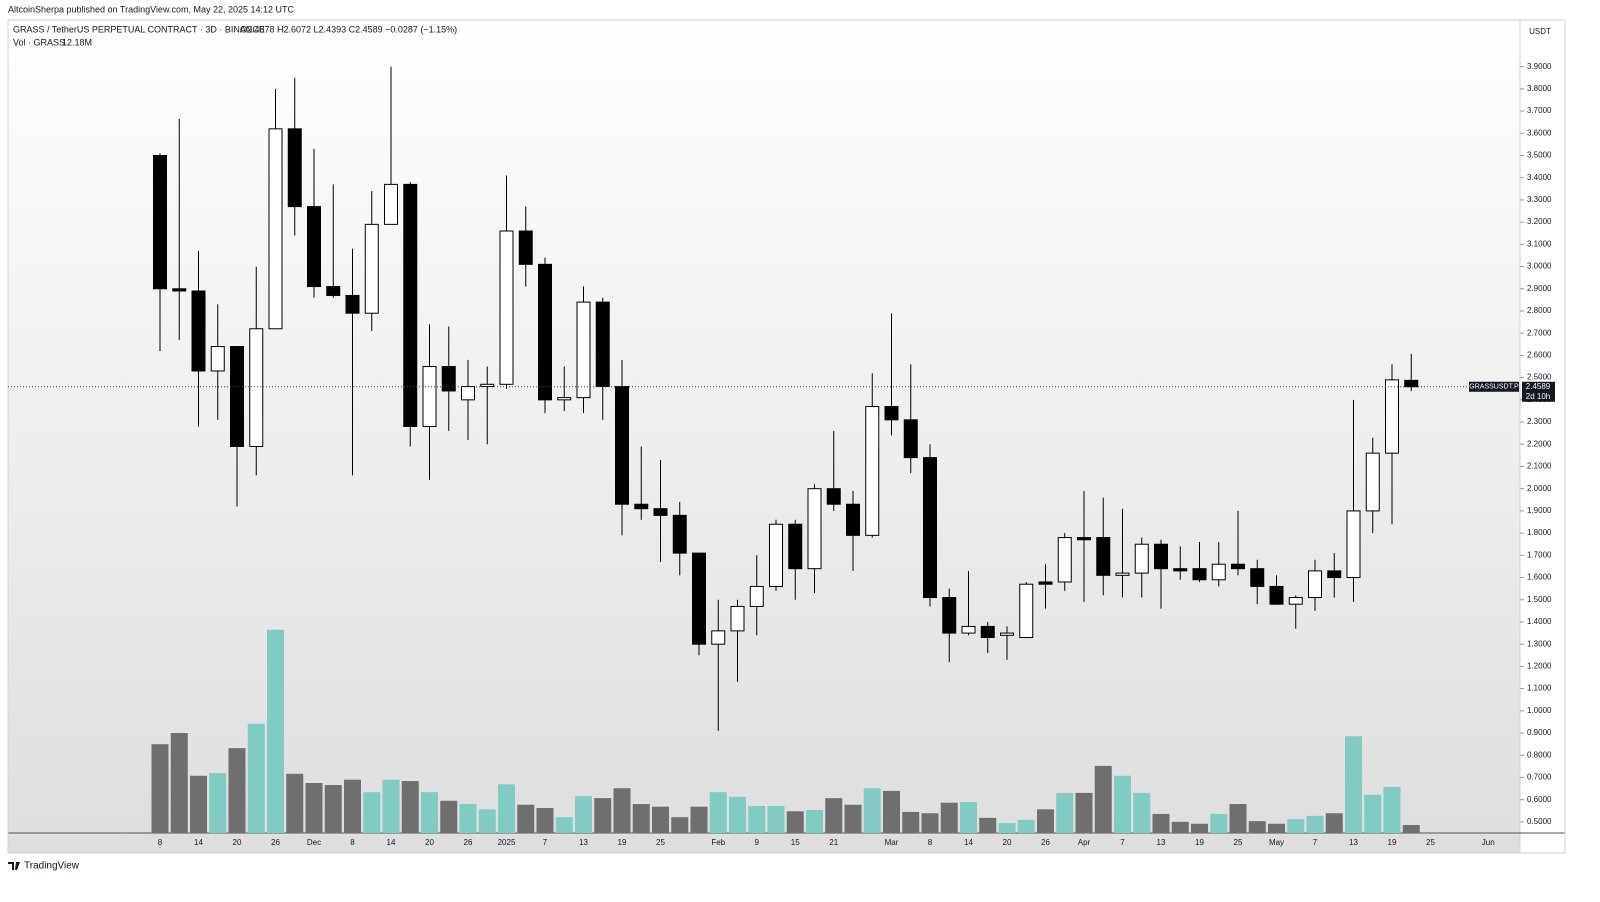 The height and width of the screenshot is (902, 1600). What do you see at coordinates (1084, 842) in the screenshot?
I see `x-tick-label: Apr` at bounding box center [1084, 842].